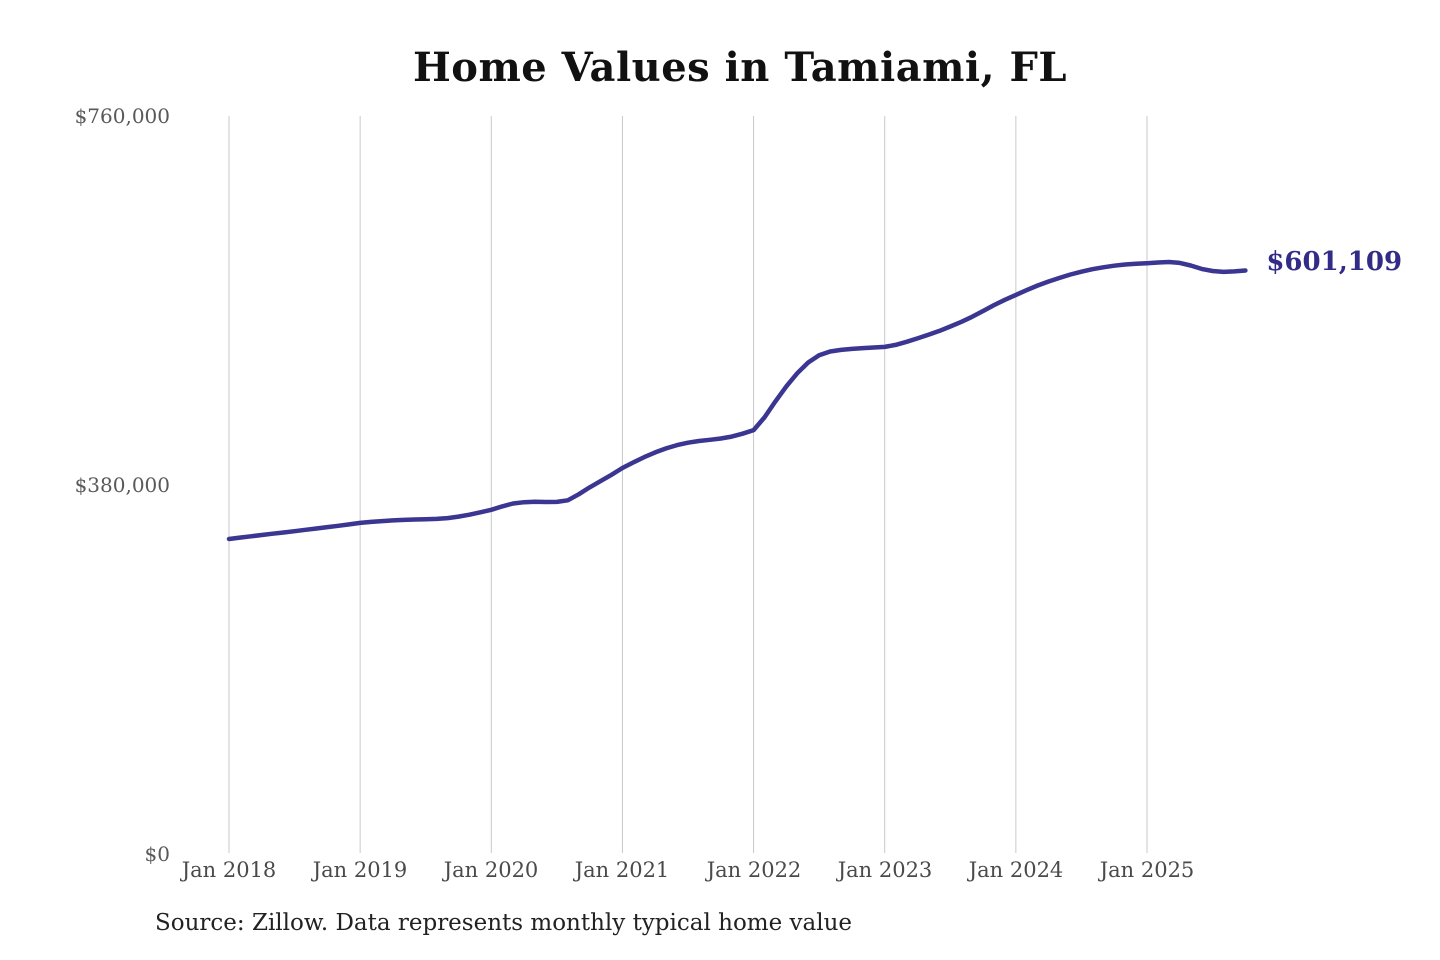  What do you see at coordinates (1334, 261) in the screenshot?
I see `end-value-label: $601,109` at bounding box center [1334, 261].